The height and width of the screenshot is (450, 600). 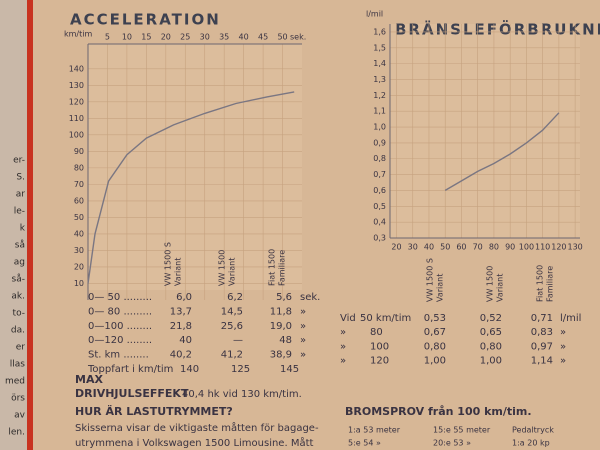 I want to click on chart-title: BRÄNSLEFÖRBRUKNING, so click(x=497, y=29).